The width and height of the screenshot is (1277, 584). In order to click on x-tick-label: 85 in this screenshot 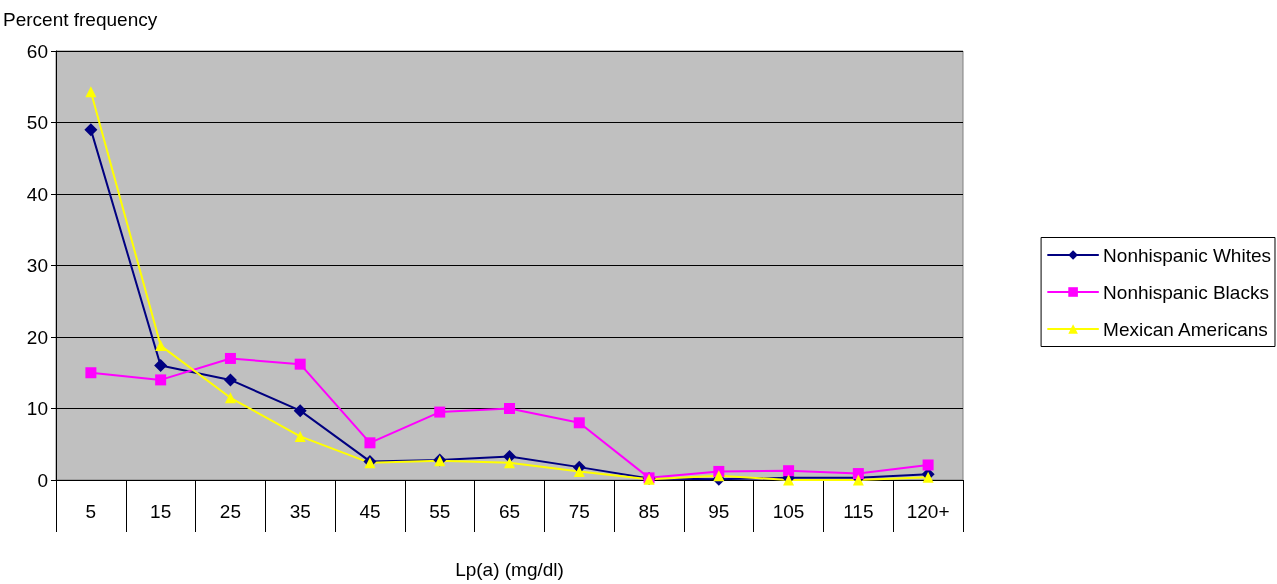, I will do `click(649, 511)`.